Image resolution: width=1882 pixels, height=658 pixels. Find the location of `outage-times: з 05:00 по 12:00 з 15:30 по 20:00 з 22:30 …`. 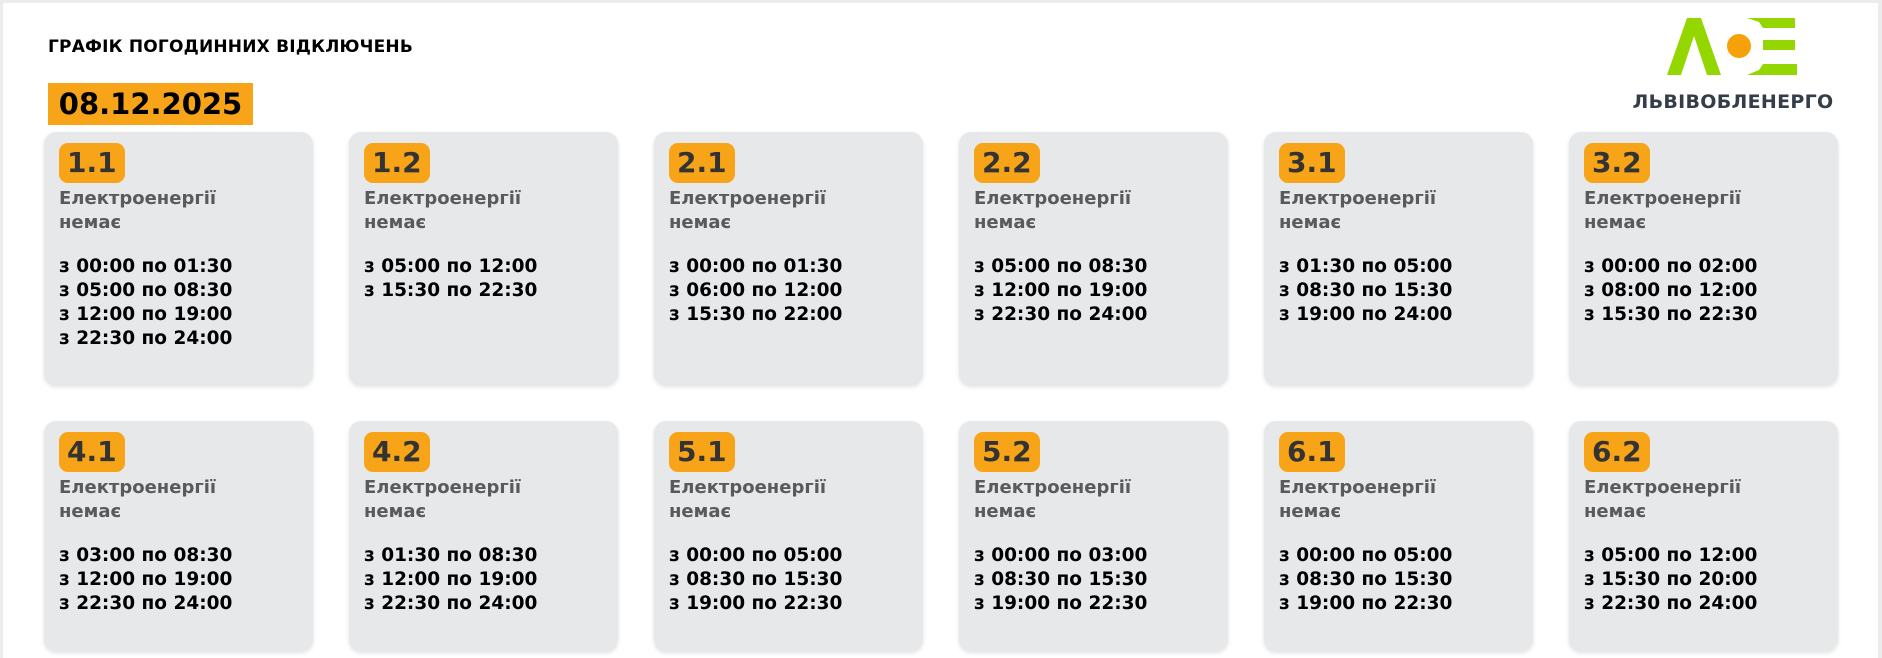

outage-times: з 05:00 по 12:00 з 15:30 по 20:00 з 22:30 … is located at coordinates (1670, 580).